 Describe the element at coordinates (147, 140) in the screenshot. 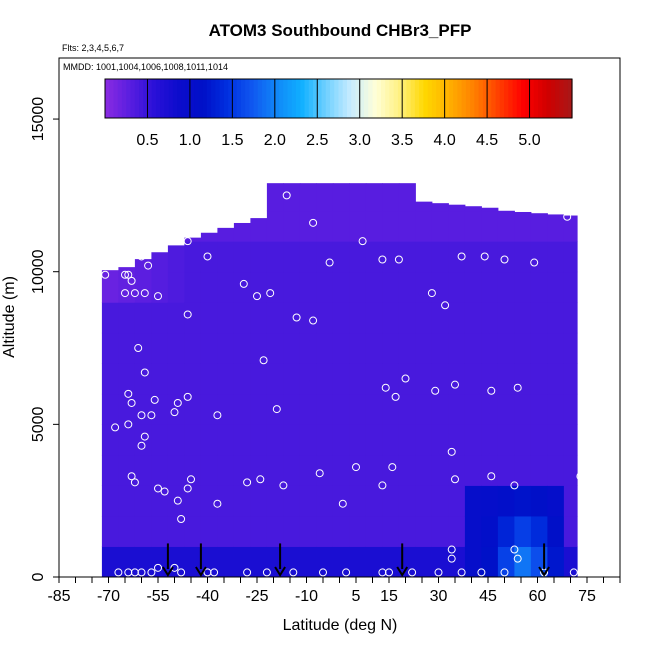

I see `colorbar-tick-label: 0.5` at that location.